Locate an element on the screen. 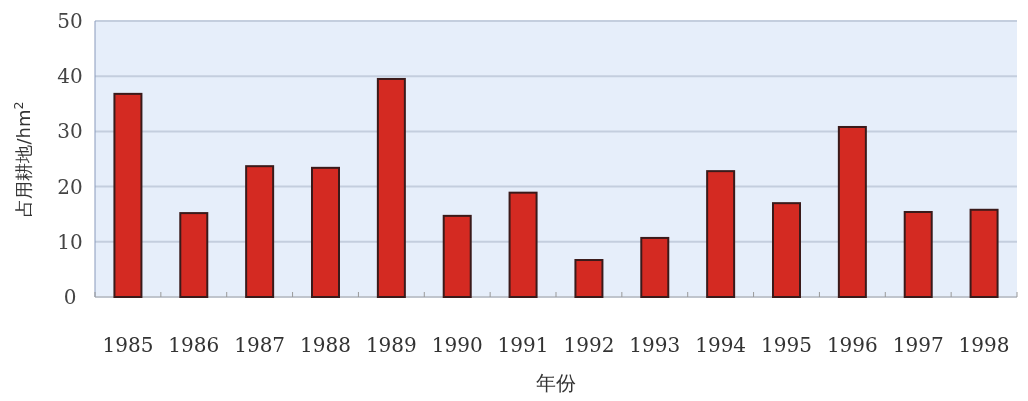 Image resolution: width=1028 pixels, height=401 pixels. x-tick-label: 1998 is located at coordinates (984, 345).